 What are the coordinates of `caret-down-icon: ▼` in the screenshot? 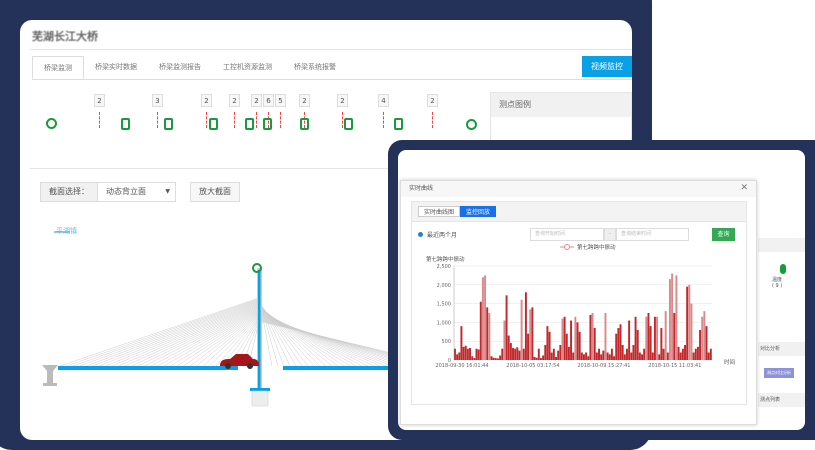 It's located at (167, 191).